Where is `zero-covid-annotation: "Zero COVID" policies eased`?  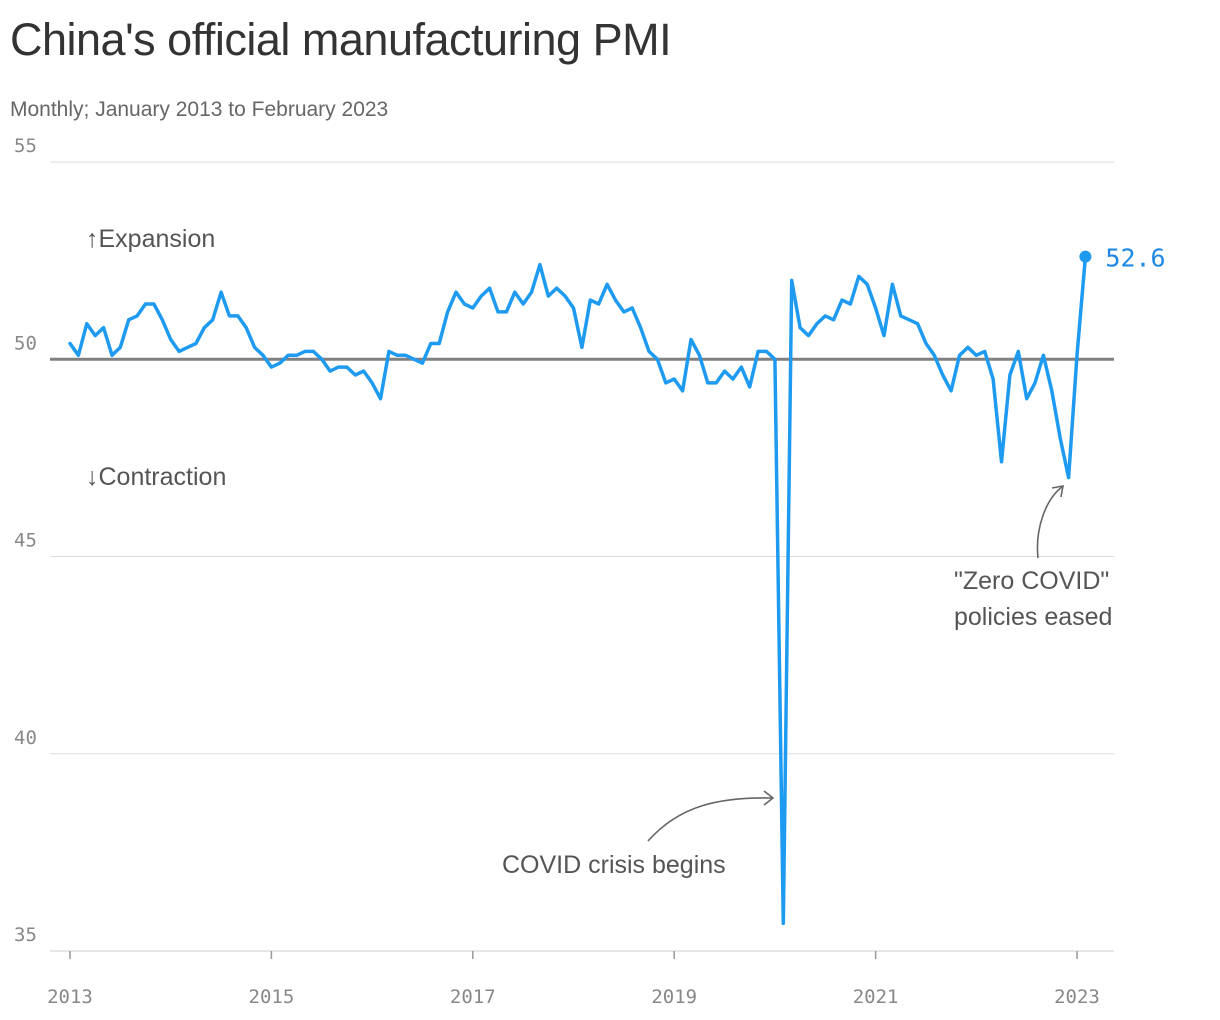
zero-covid-annotation: "Zero COVID" policies eased is located at coordinates (1033, 558).